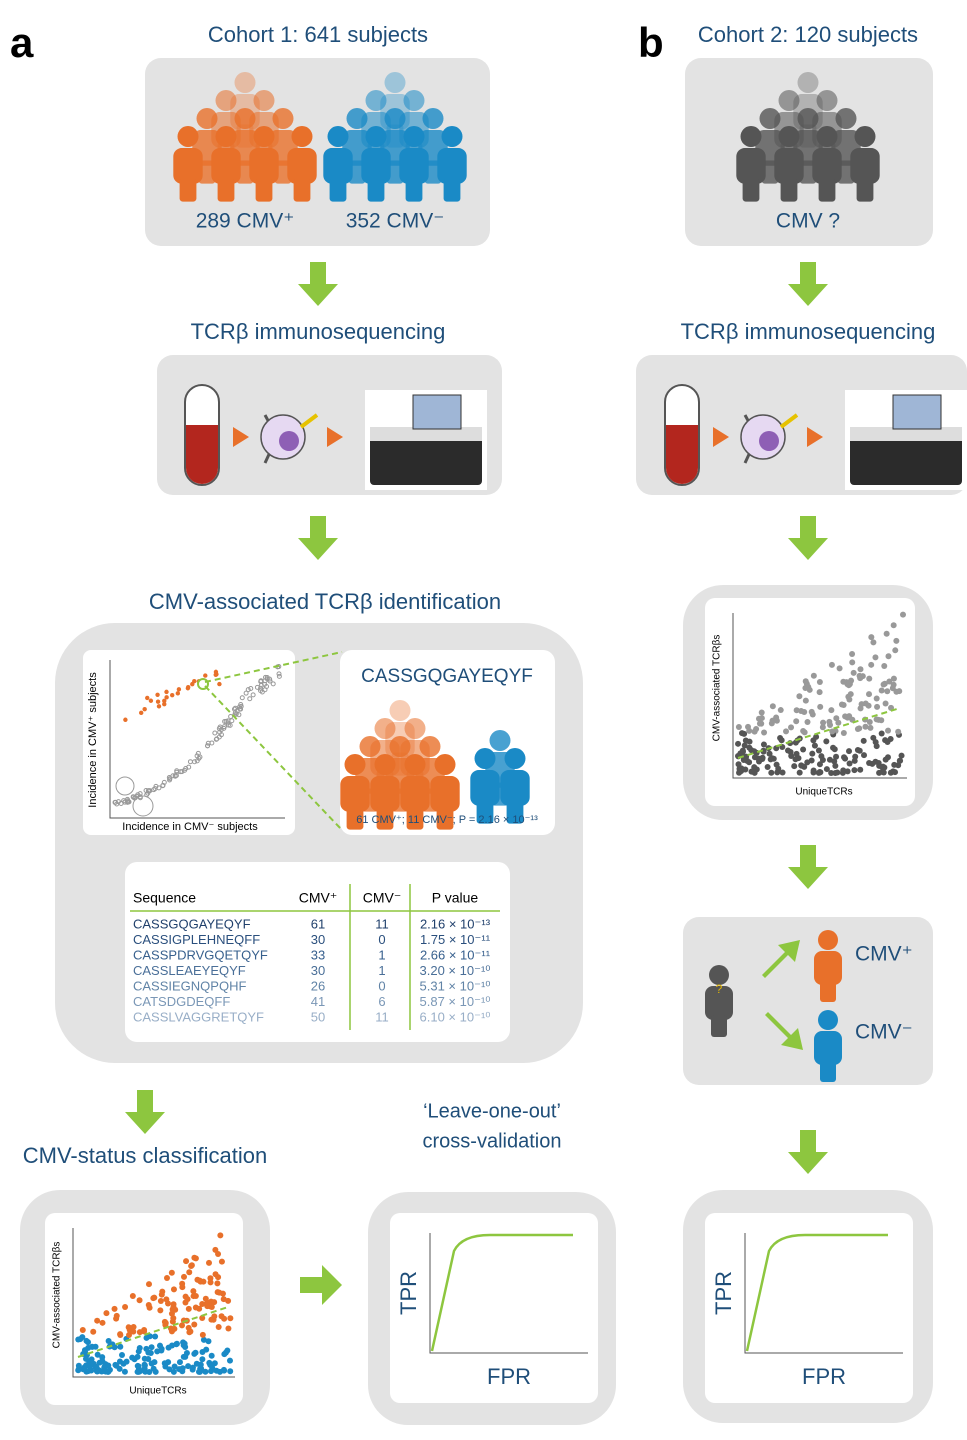  Describe the element at coordinates (241, 437) in the screenshot. I see `step-arrow` at that location.